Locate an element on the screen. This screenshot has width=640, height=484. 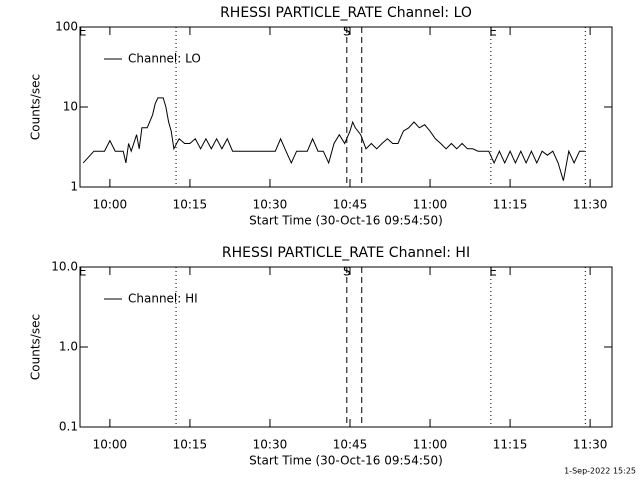
y-tick-label: 1.0 is located at coordinates (68, 347).